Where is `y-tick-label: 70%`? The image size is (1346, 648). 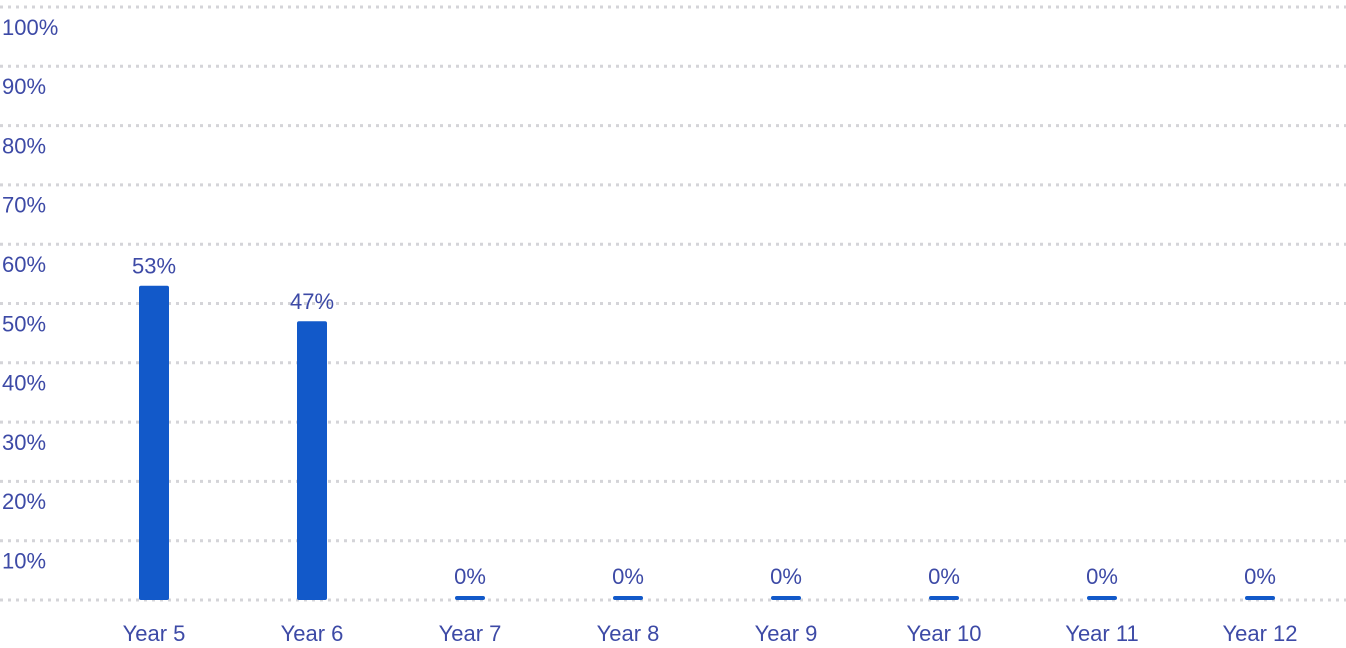 y-tick-label: 70% is located at coordinates (24, 205).